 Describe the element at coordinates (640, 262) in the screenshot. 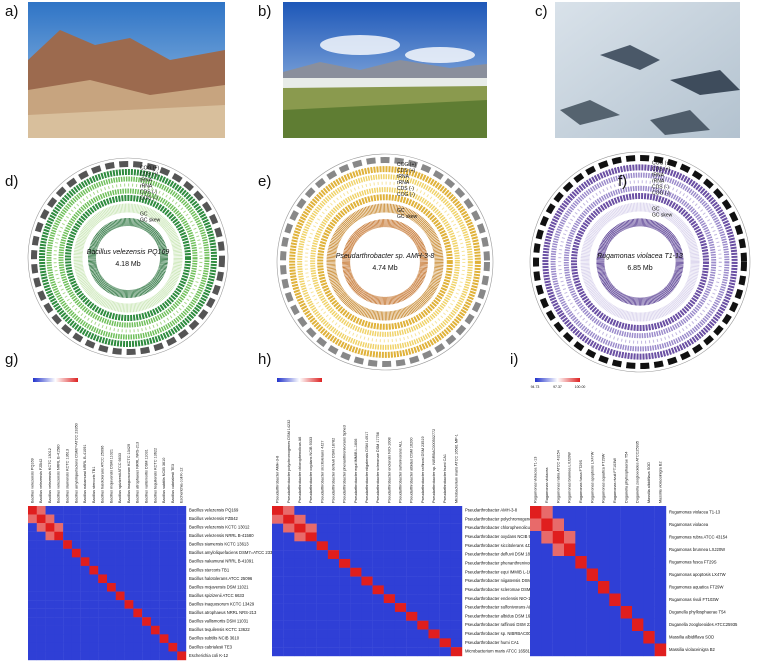

I see `genome-track` at that location.